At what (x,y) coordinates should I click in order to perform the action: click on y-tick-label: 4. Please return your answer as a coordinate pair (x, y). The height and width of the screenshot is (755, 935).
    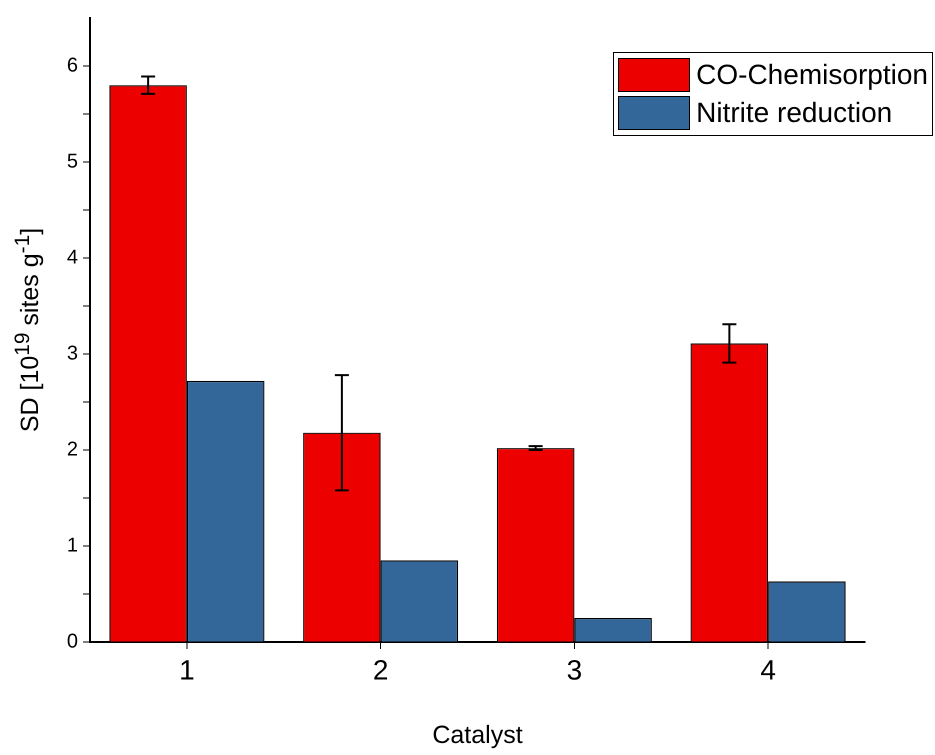
    Looking at the image, I should click on (72, 257).